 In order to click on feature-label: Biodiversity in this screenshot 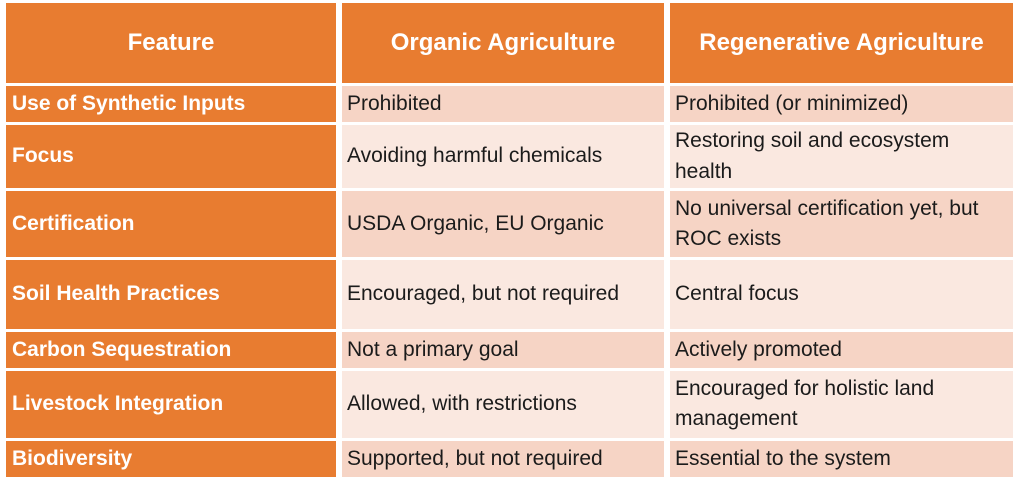, I will do `click(171, 458)`.